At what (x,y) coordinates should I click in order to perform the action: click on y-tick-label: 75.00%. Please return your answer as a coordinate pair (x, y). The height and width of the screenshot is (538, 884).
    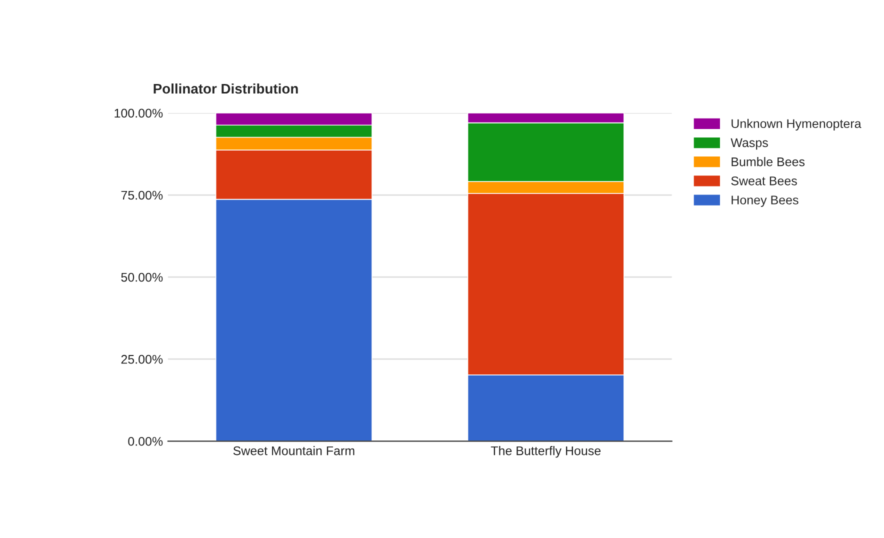
    Looking at the image, I should click on (142, 195).